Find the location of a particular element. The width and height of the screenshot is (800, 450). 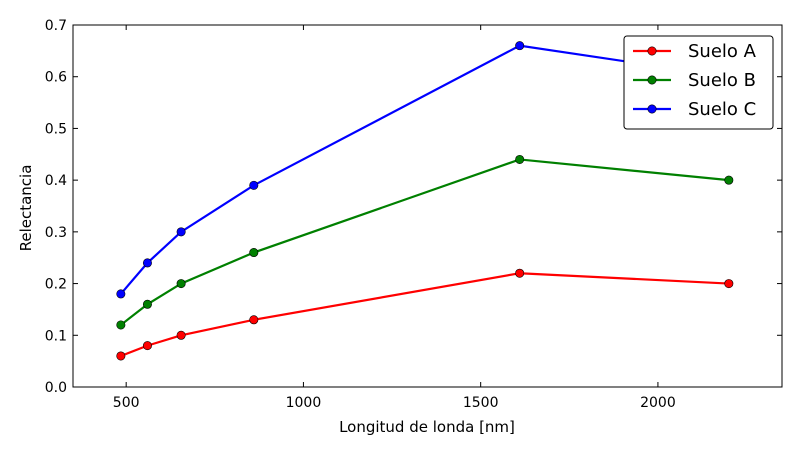

x-tick-label: 1500 is located at coordinates (481, 403).